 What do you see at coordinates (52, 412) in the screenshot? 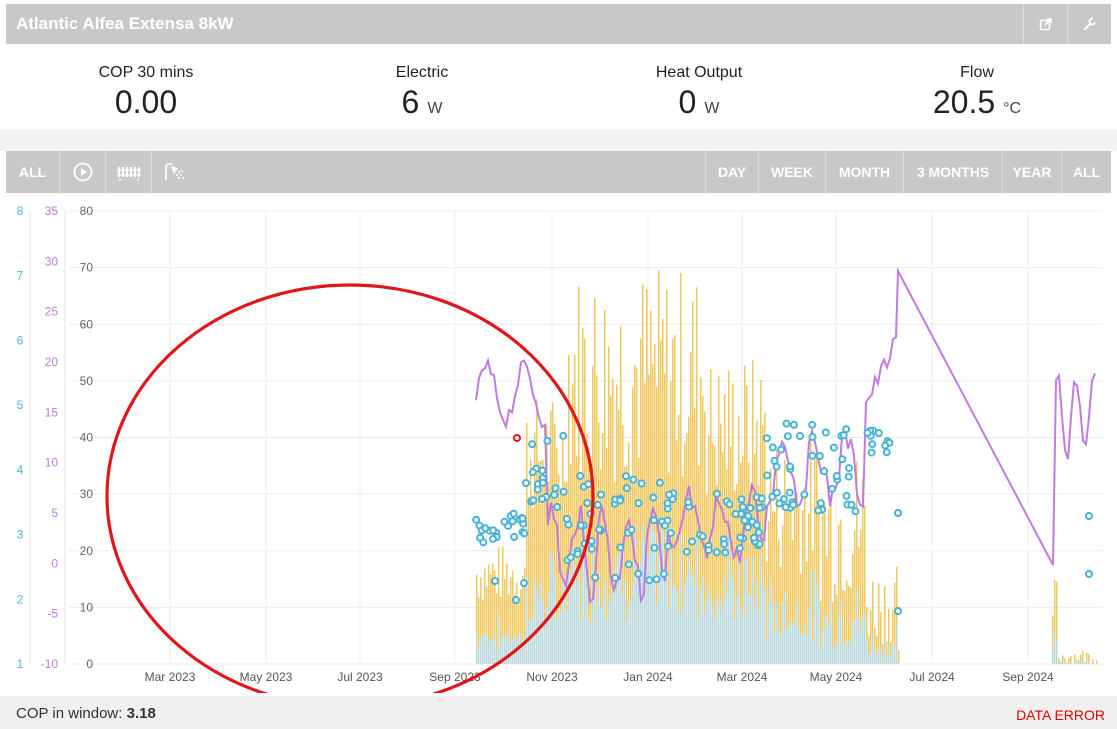
I see `temperature-axis-tick: 15` at bounding box center [52, 412].